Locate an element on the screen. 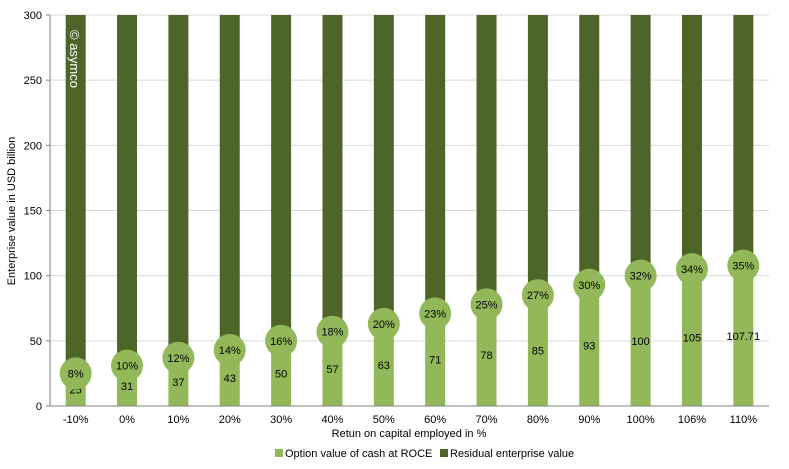 This screenshot has height=469, width=789. share-label: 14% is located at coordinates (230, 351).